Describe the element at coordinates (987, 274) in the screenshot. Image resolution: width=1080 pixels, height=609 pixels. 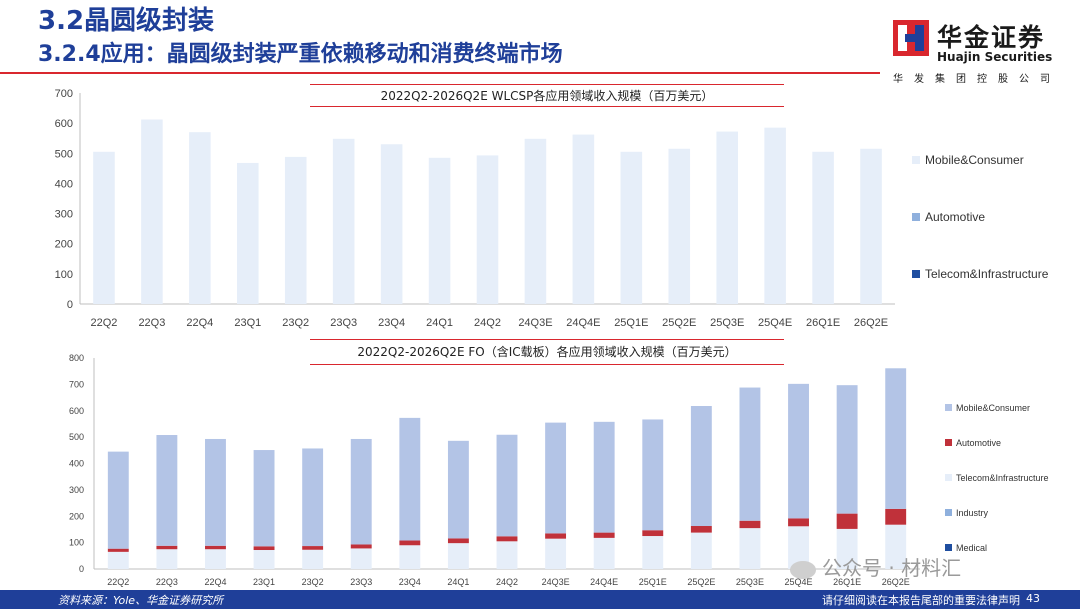
I see `chart1-legend-label: Telecom&Infrastructure` at that location.